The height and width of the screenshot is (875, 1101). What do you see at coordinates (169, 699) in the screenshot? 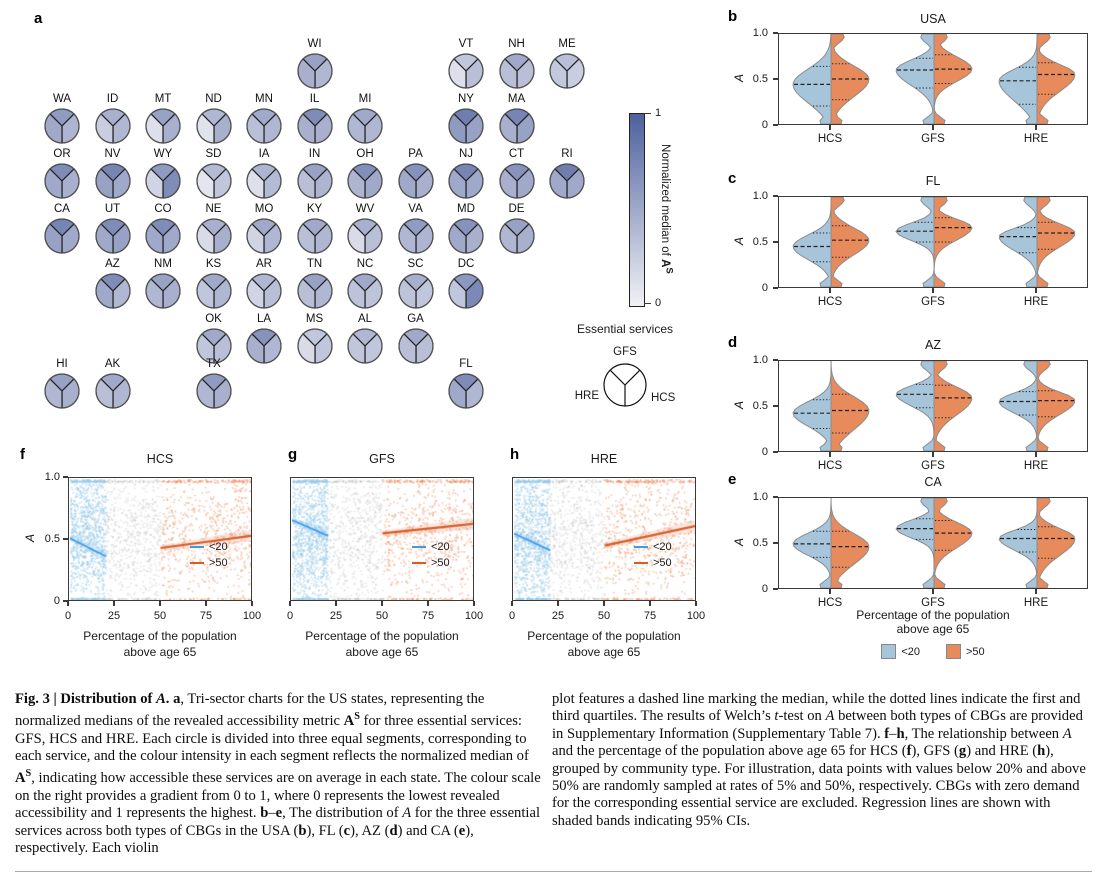
I see `caption-segment: .` at bounding box center [169, 699].